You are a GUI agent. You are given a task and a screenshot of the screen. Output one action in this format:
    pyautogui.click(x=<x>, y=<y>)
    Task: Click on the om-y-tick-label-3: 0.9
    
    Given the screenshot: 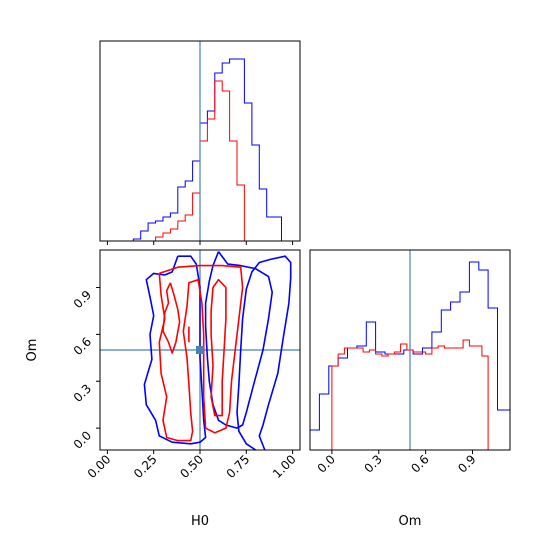 What is the action you would take?
    pyautogui.click(x=82, y=299)
    